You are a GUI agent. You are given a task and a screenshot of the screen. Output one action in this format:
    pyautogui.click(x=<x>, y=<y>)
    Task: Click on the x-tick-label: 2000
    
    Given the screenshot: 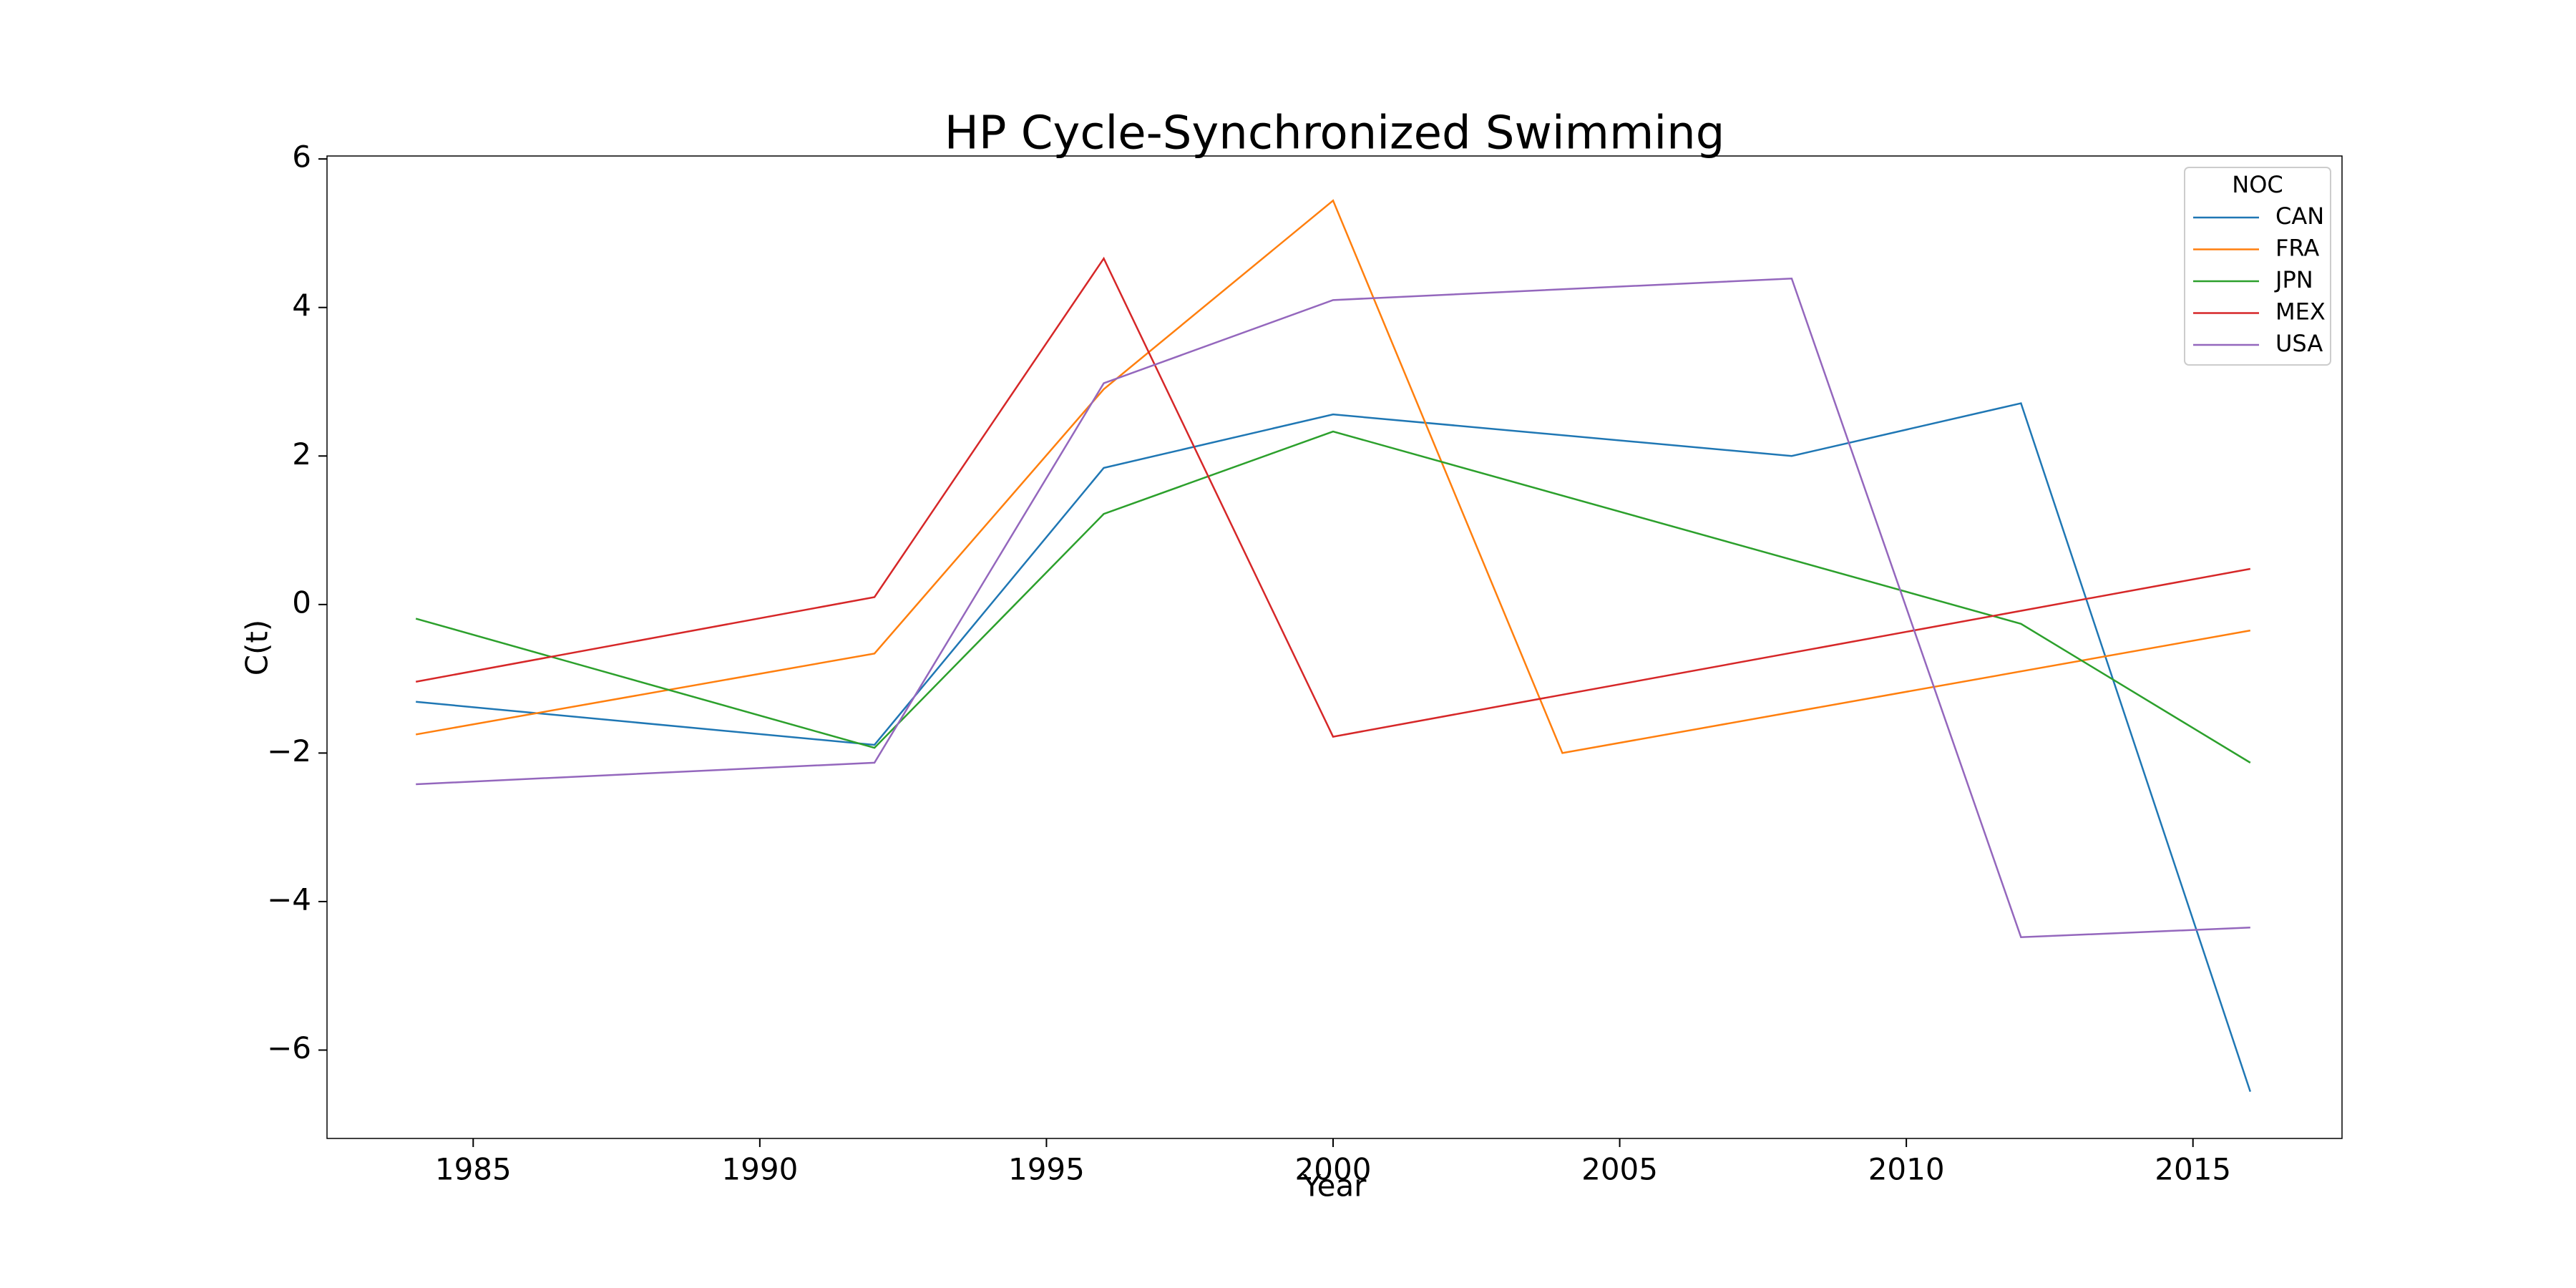 What is the action you would take?
    pyautogui.click(x=1333, y=1169)
    